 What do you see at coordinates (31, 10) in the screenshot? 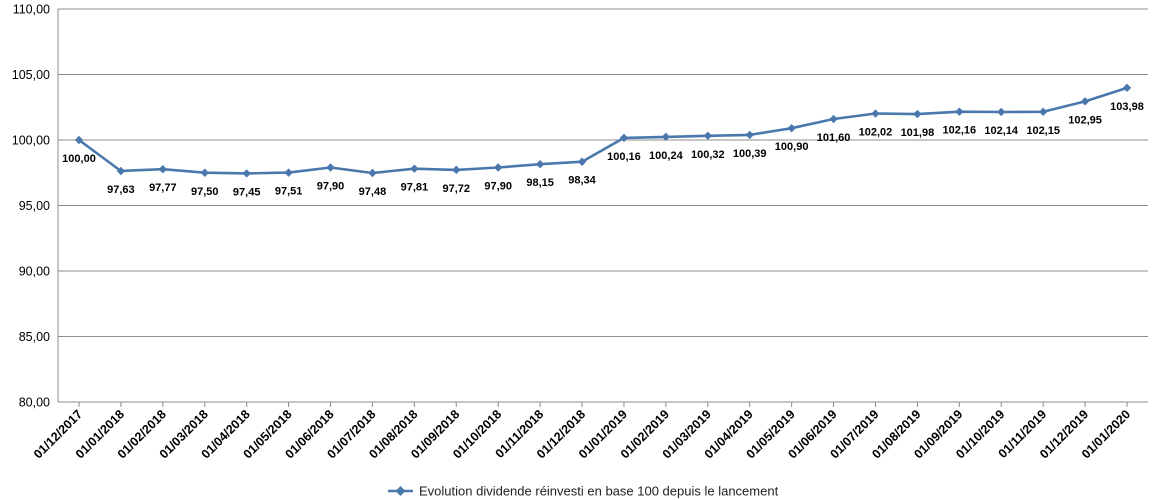
I see `y-tick-label: 110,00` at bounding box center [31, 10].